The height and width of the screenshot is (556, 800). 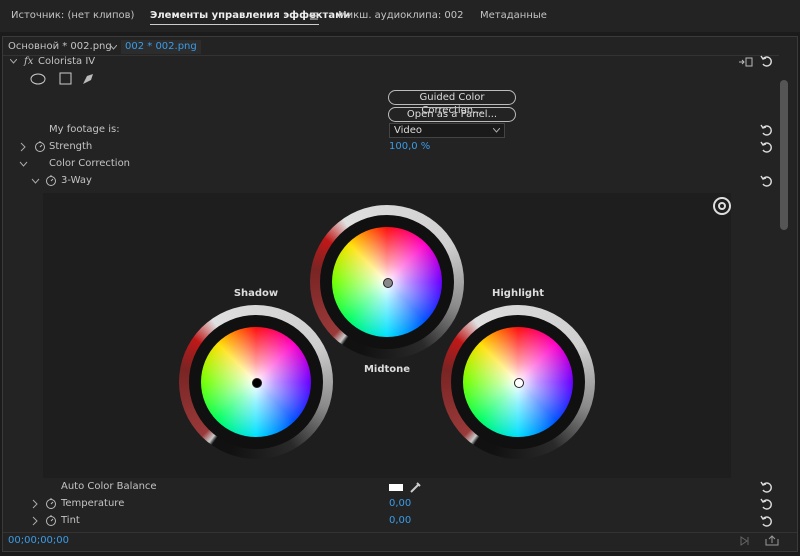 What do you see at coordinates (67, 61) in the screenshot?
I see `effect-name: Colorista IV` at bounding box center [67, 61].